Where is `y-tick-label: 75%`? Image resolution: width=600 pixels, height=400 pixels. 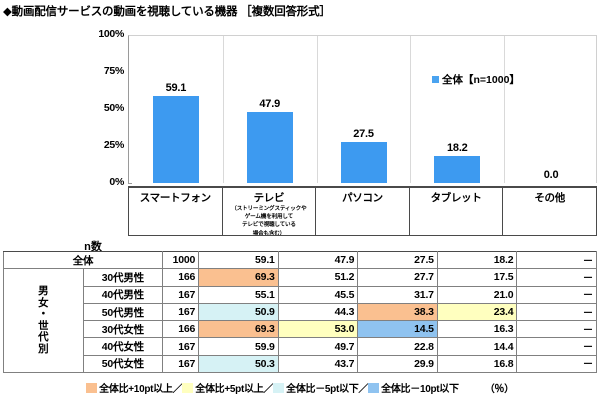
y-tick-label: 75% is located at coordinates (113, 71).